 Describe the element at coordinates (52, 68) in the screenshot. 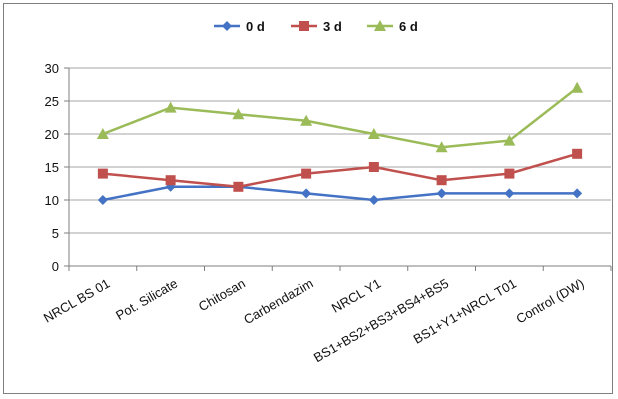

I see `y-tick-label: 30` at that location.